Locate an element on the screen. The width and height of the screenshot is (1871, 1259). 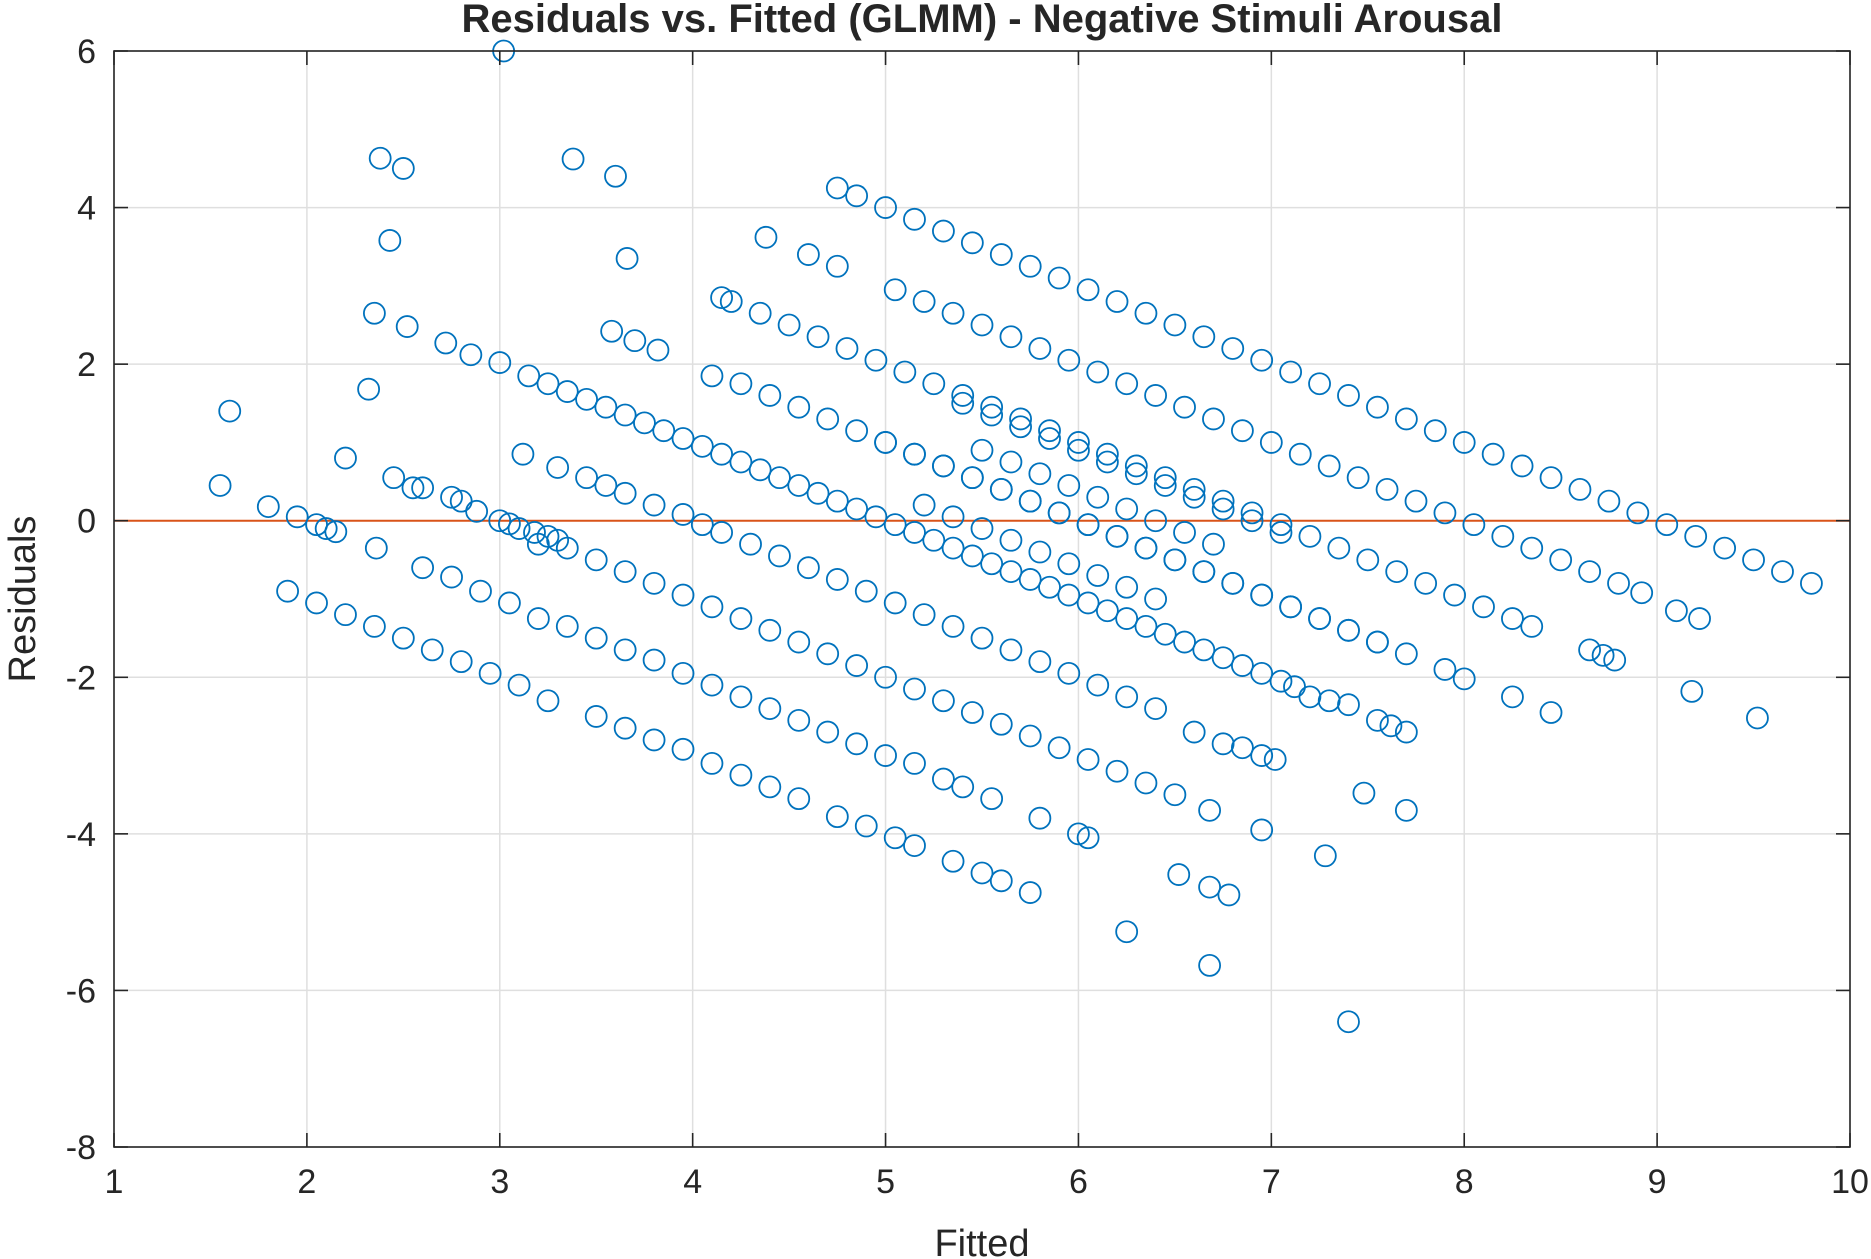
y-tick-label: 6 is located at coordinates (86, 52).